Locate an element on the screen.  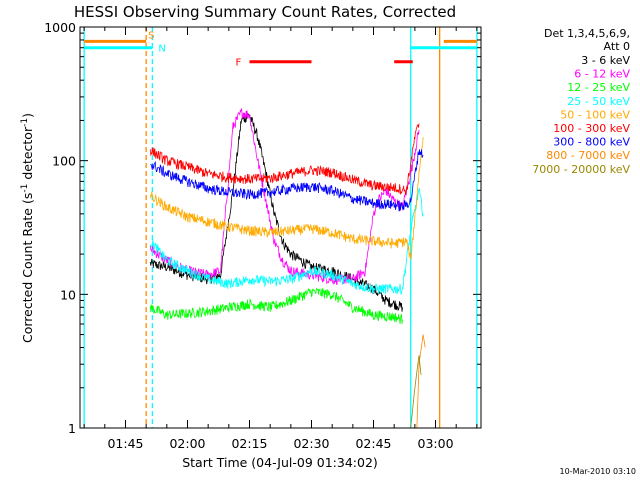
attenuator-flag-bars: SN F is located at coordinates (280, 49).